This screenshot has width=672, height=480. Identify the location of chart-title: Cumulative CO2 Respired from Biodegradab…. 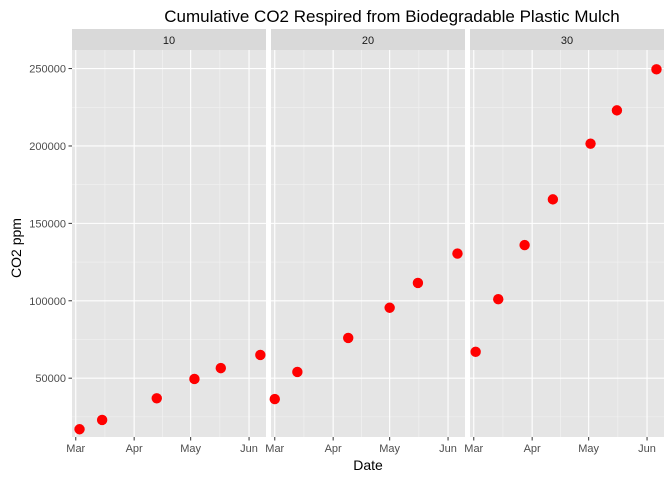
(391, 16).